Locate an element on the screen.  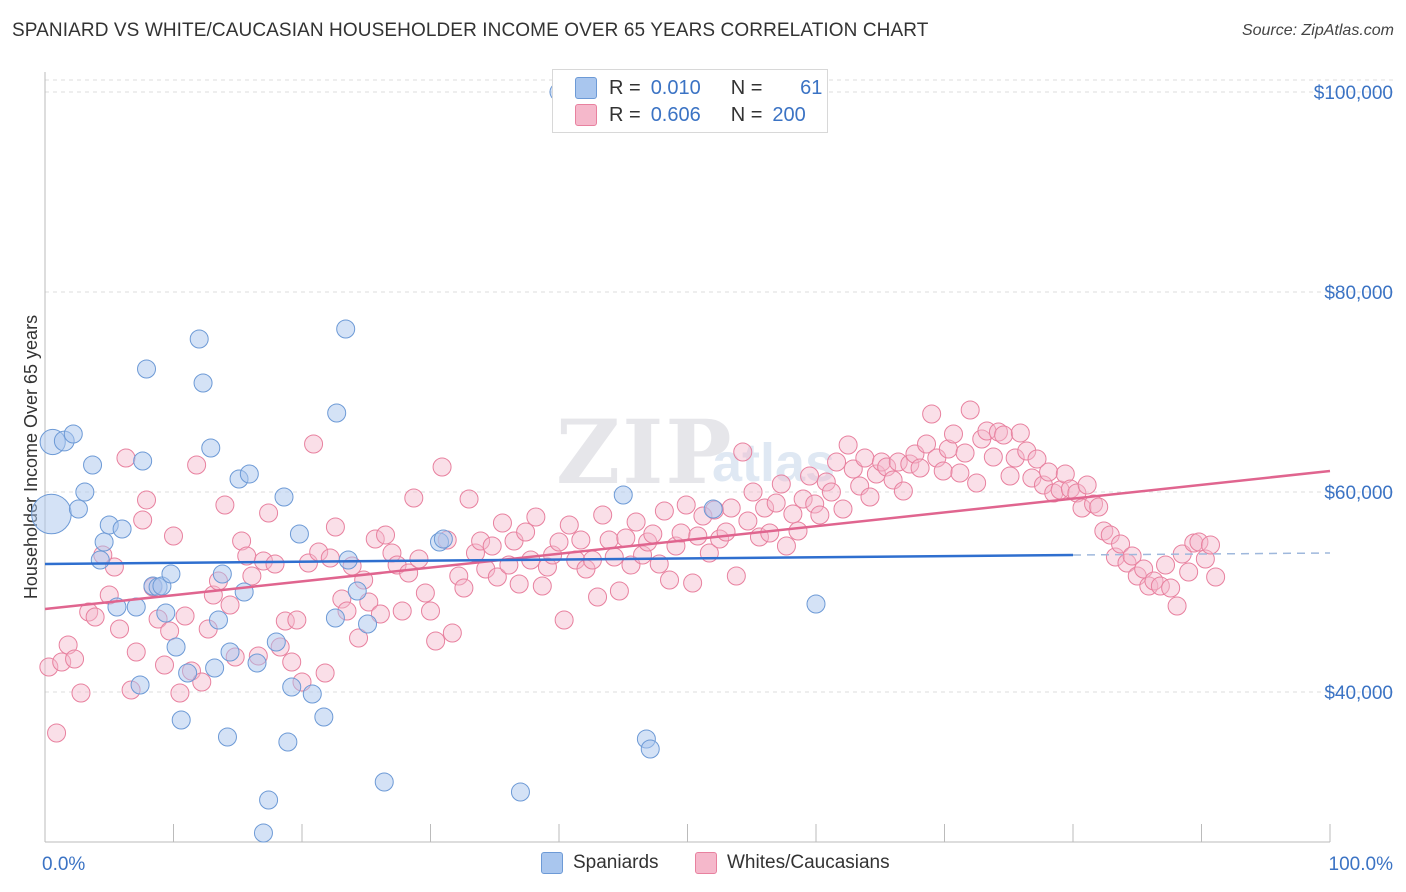
bottom-legend-label: Whites/Caucasians is located at coordinates (808, 862).